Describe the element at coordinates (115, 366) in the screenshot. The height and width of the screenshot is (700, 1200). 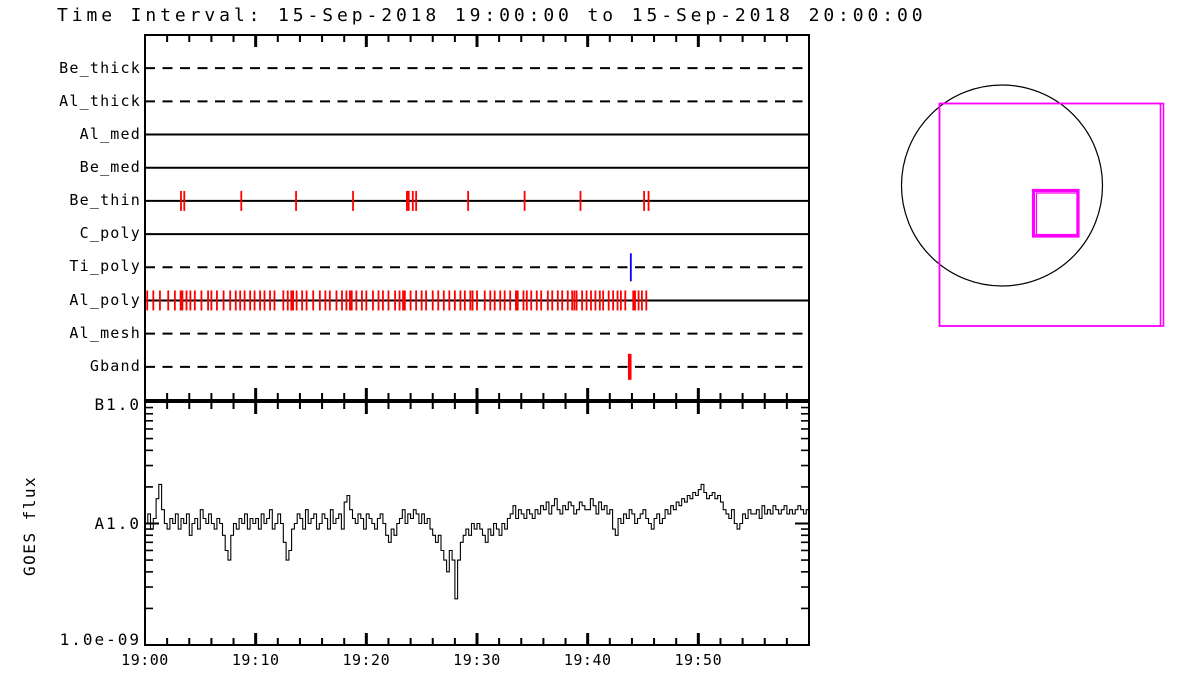
I see `filter-label-gband: Gband` at that location.